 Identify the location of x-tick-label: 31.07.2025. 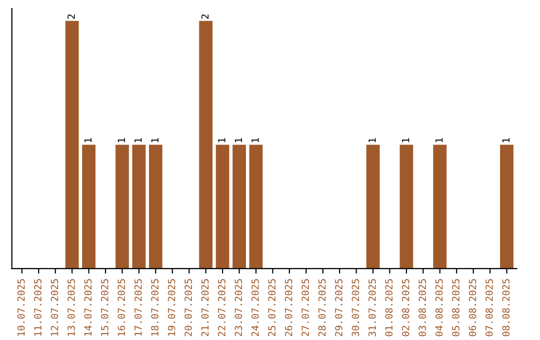
(372, 307).